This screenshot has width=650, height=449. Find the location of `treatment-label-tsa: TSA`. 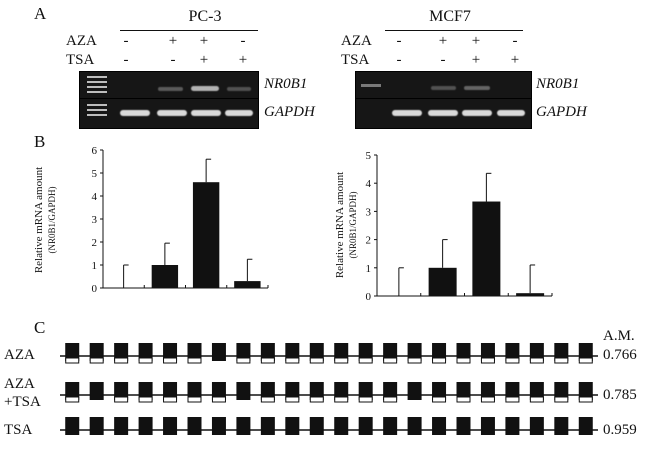

treatment-label-tsa: TSA is located at coordinates (355, 60).